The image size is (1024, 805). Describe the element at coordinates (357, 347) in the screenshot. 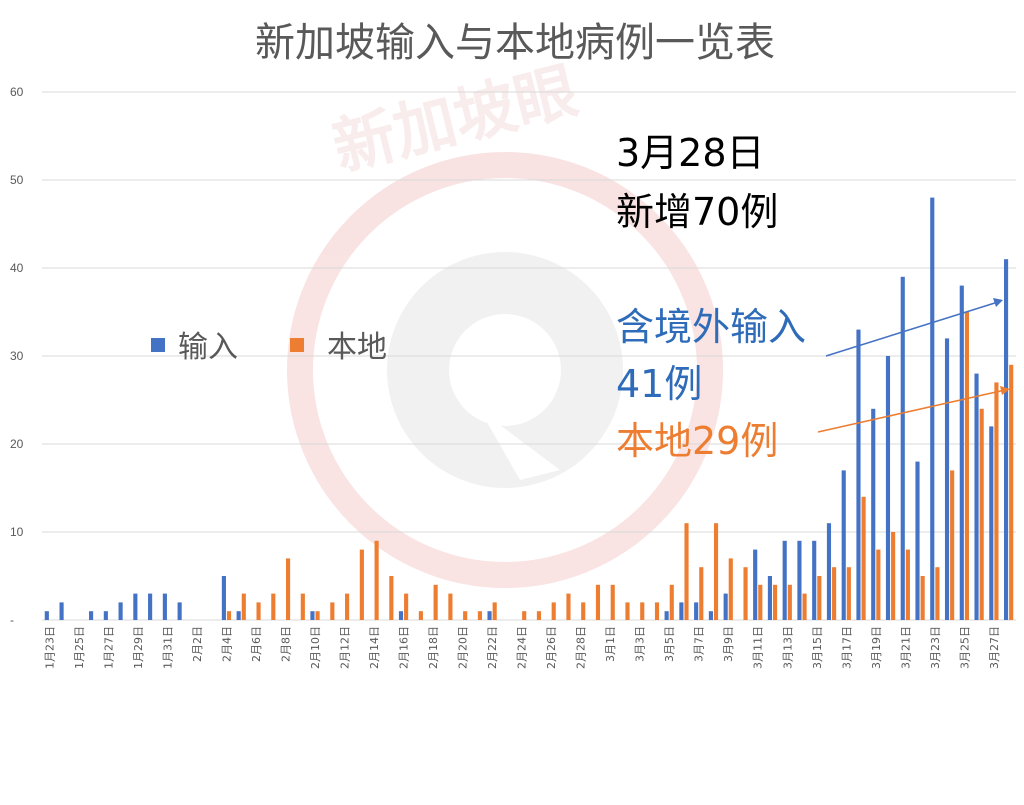

I see `legend-label-local: 本地` at that location.